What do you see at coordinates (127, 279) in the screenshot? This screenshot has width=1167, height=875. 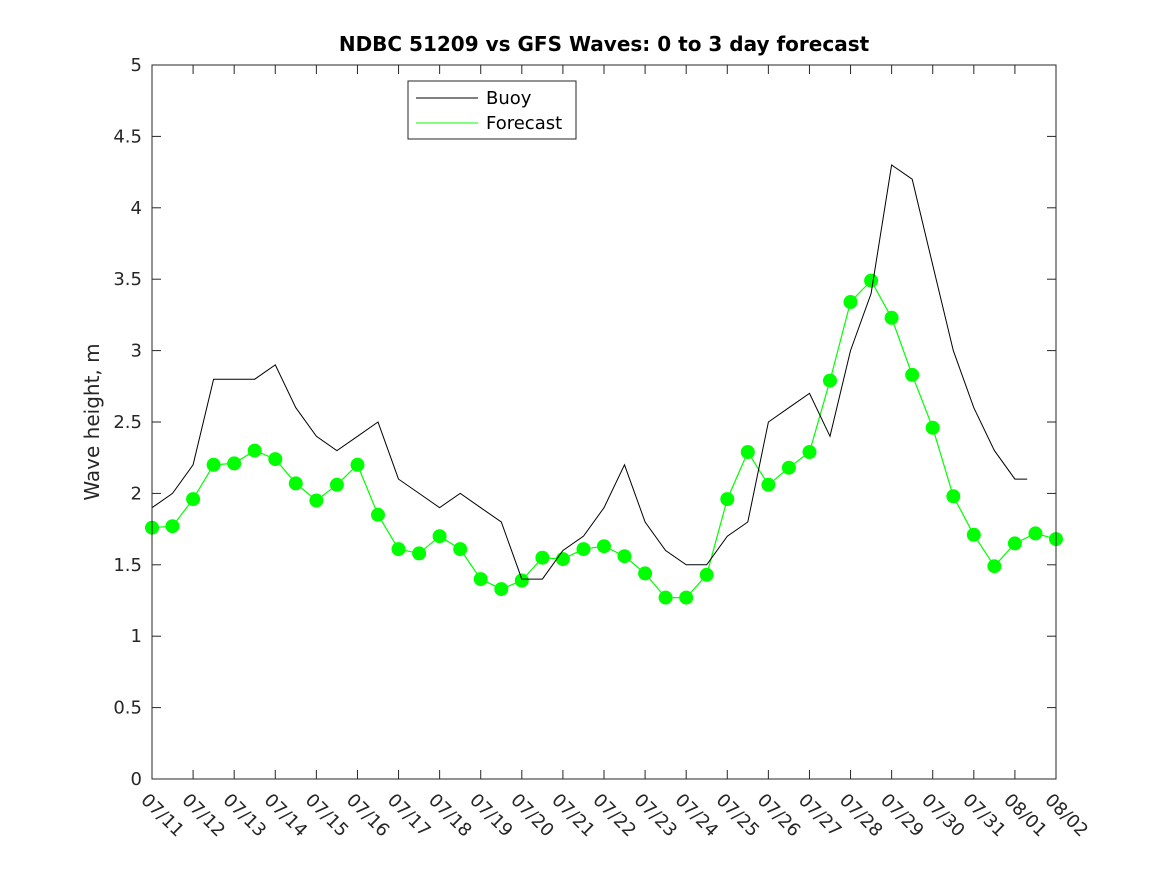 I see `y-tick-label: 3.5` at bounding box center [127, 279].